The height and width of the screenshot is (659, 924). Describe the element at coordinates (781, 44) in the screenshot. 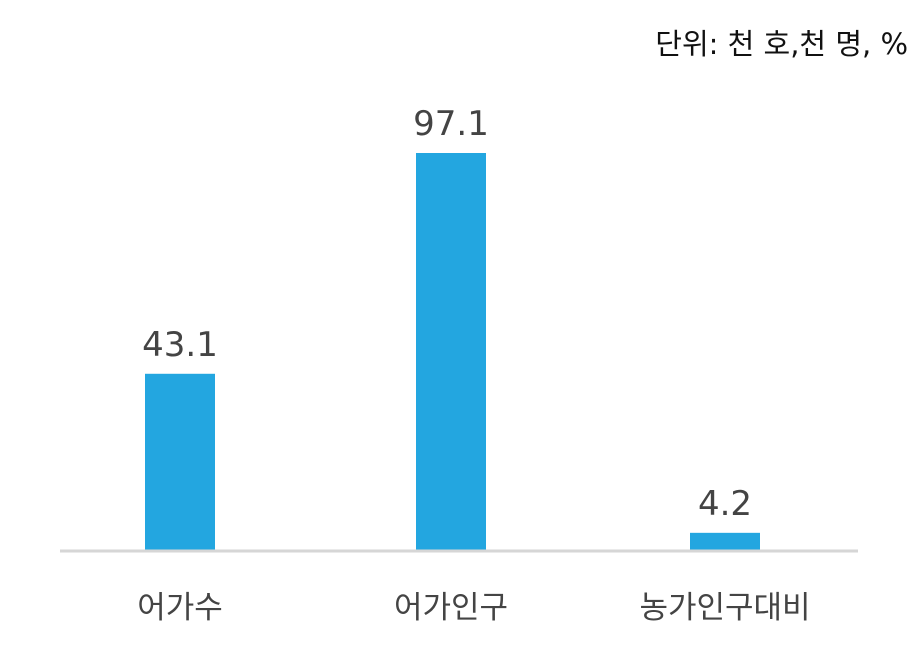

I see `unit-note: 단위: 천 호,천 명, %` at that location.